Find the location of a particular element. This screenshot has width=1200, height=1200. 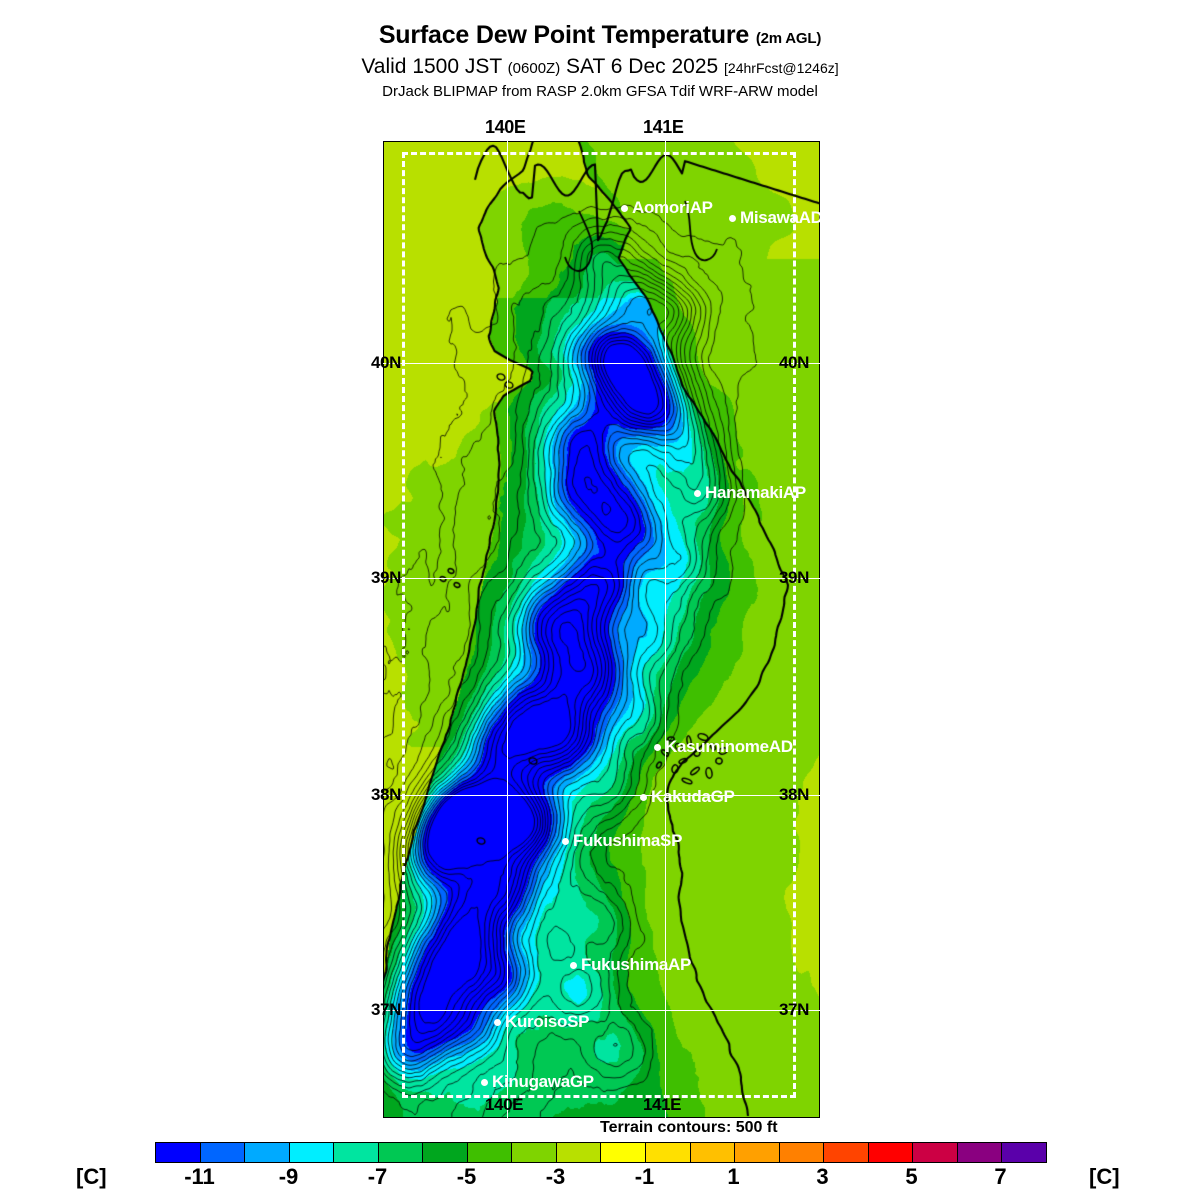

lat-label-left-2: 38N is located at coordinates (386, 794).